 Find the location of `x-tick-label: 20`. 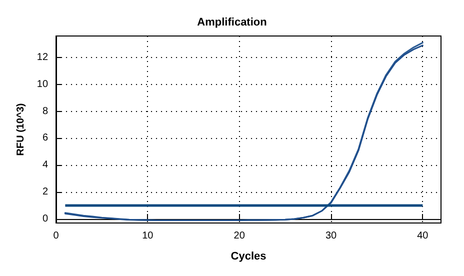

x-tick-label: 20 is located at coordinates (240, 236).